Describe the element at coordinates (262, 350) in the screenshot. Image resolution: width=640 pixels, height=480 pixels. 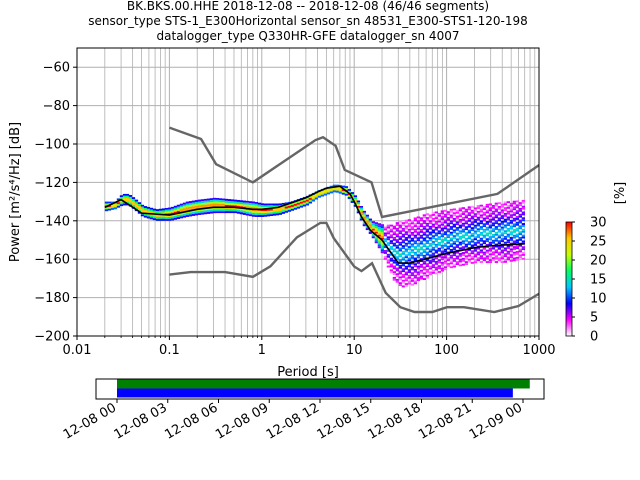
I see `x-tick-label: 1` at that location.